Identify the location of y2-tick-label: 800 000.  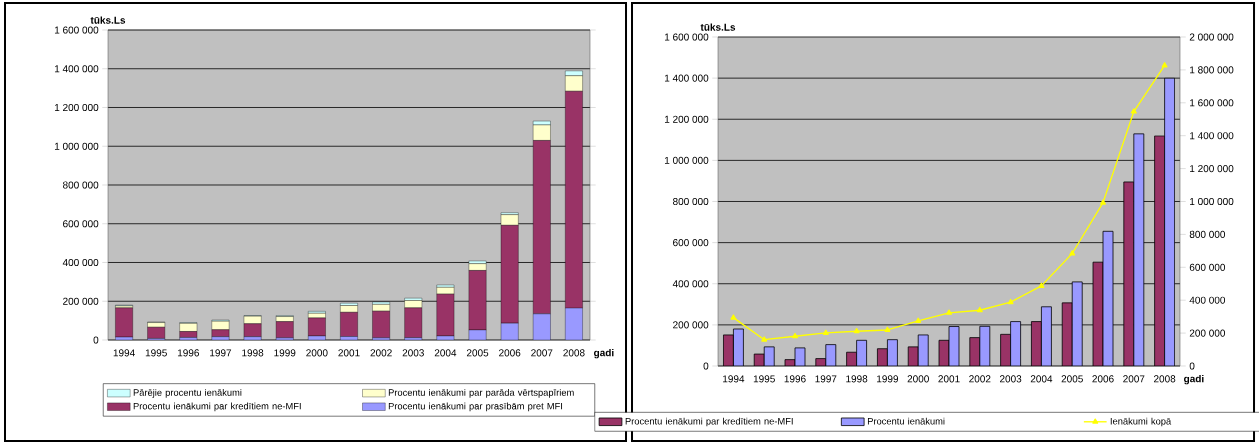
(1207, 234).